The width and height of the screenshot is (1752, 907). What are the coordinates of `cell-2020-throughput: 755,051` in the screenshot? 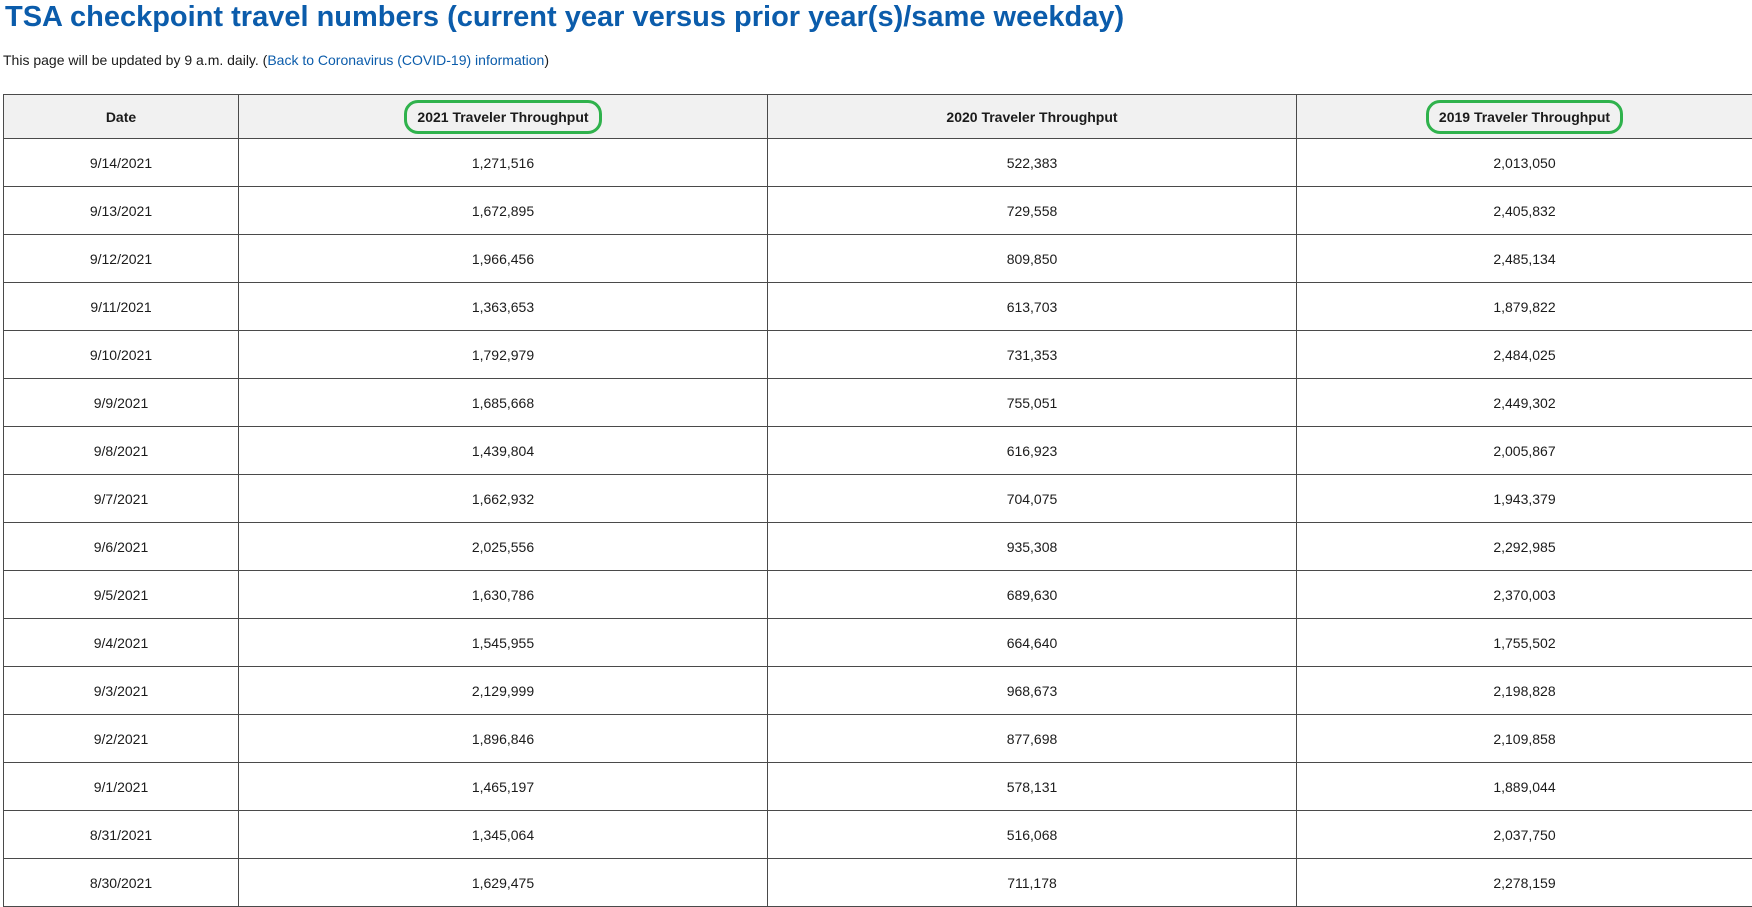 It's located at (1032, 403).